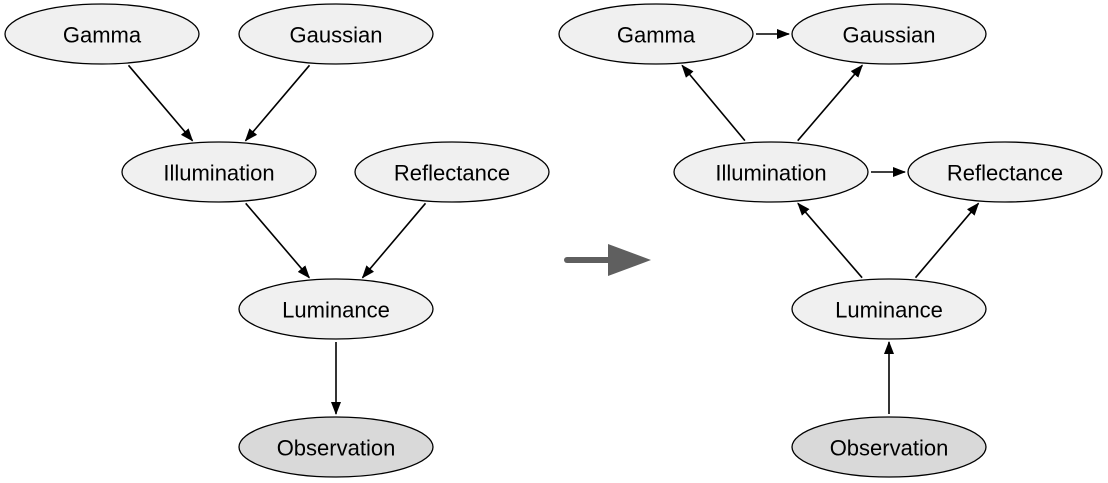 The width and height of the screenshot is (1108, 483). Describe the element at coordinates (713, 103) in the screenshot. I see `edge-illumination-to-gamma` at that location.